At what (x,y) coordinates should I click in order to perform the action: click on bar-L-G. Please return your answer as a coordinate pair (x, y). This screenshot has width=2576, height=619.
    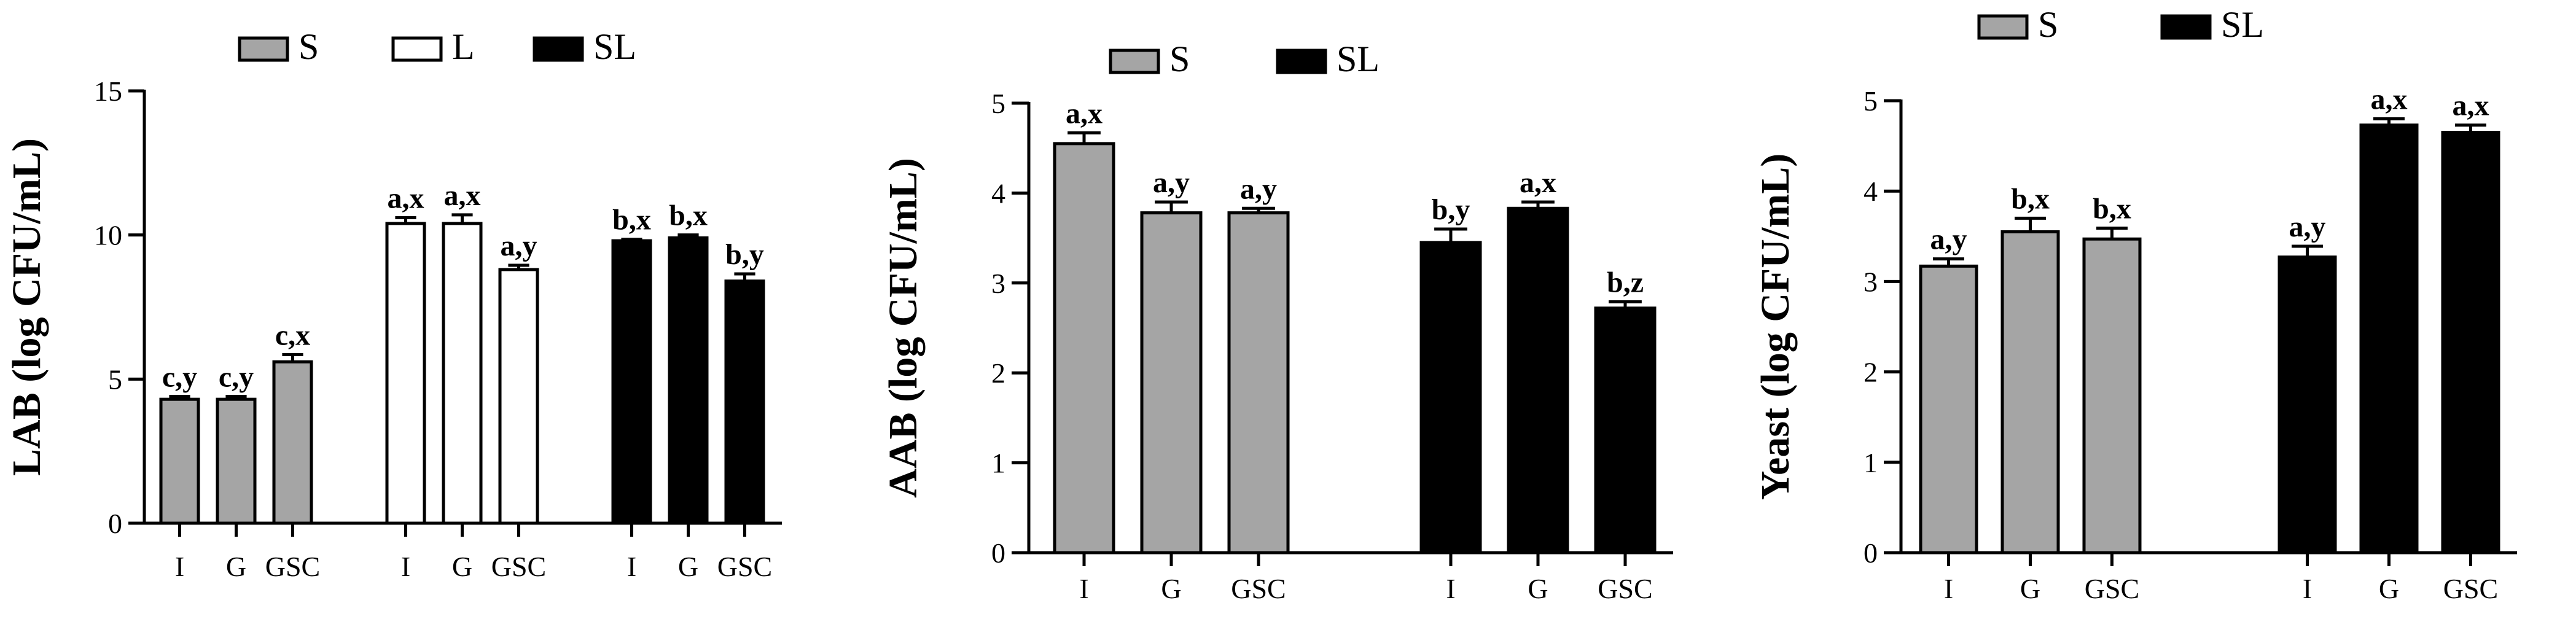
    Looking at the image, I should click on (462, 374).